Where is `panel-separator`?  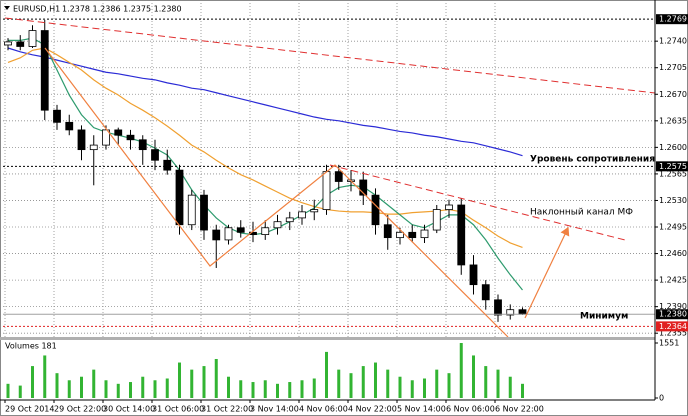 panel-separator is located at coordinates (327, 338).